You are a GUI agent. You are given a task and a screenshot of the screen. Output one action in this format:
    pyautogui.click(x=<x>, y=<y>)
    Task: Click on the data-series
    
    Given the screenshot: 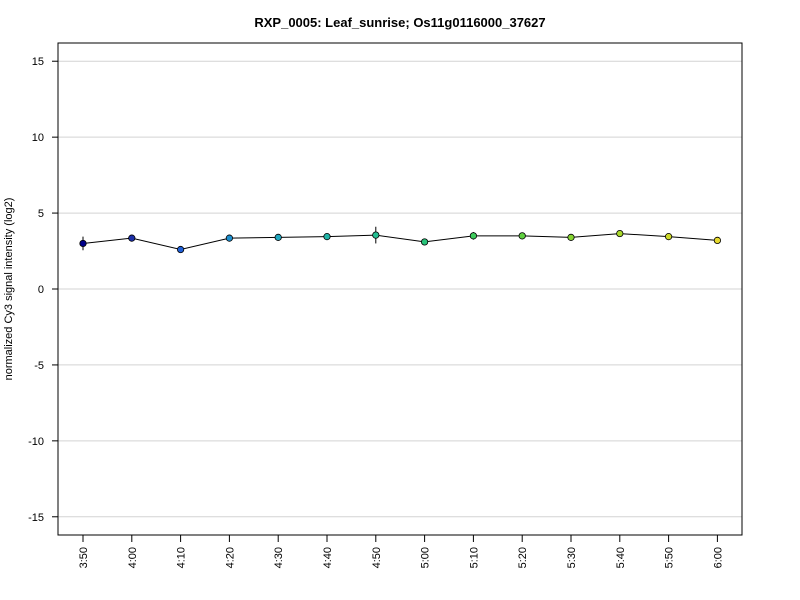 What is the action you would take?
    pyautogui.click(x=400, y=240)
    